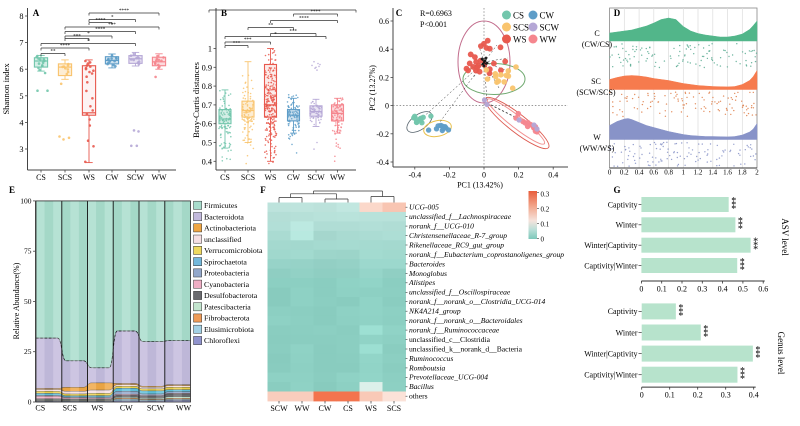 This screenshot has width=800, height=426. What do you see at coordinates (21, 43) in the screenshot?
I see `svg-text: 7` at bounding box center [21, 43].